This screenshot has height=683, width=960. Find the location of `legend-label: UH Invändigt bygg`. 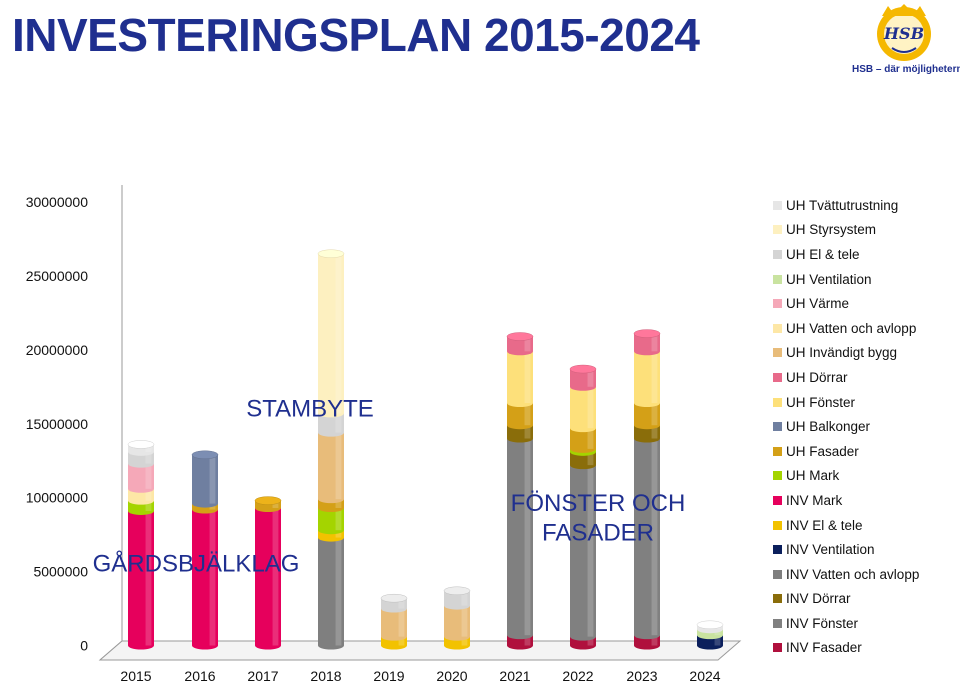

legend-label: UH Invändigt bygg is located at coordinates (842, 353).